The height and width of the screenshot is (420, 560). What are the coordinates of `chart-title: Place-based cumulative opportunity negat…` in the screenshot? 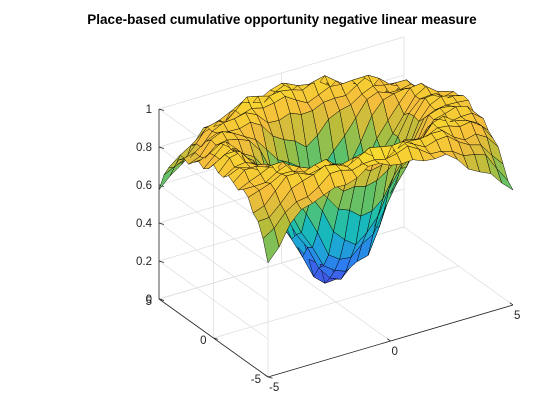 It's located at (282, 19).